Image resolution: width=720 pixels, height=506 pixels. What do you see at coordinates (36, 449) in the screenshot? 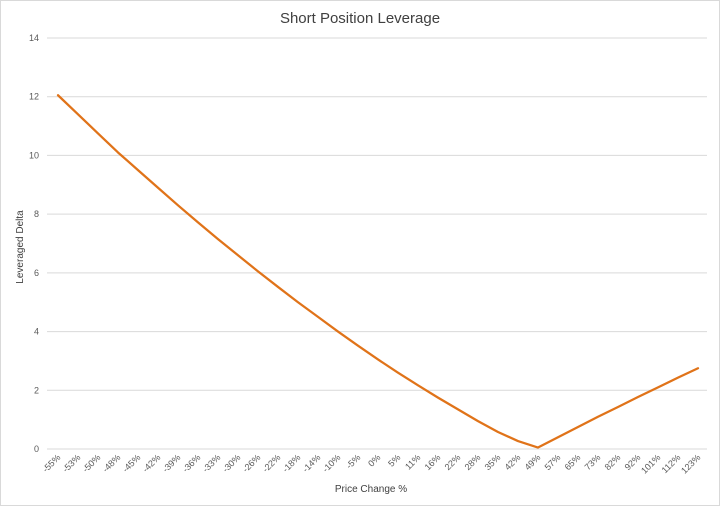
I see `y-tick-label: 0` at bounding box center [36, 449].